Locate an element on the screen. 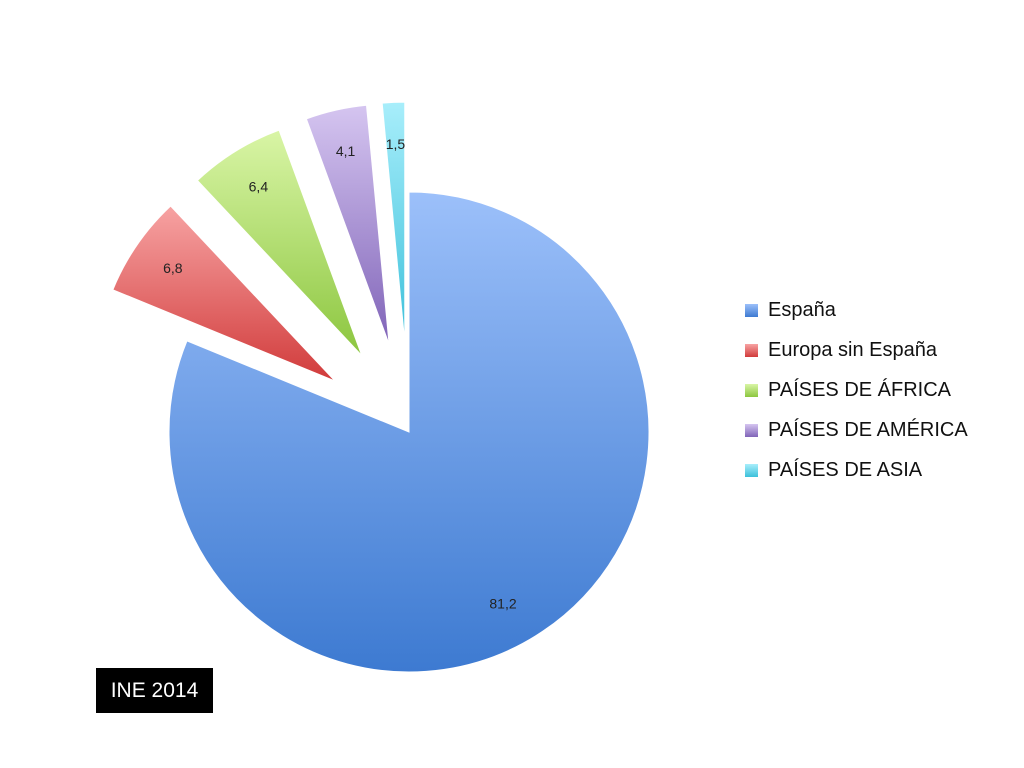 This screenshot has width=1024, height=768. pie-slice-europa-sin-espana is located at coordinates (224, 293).